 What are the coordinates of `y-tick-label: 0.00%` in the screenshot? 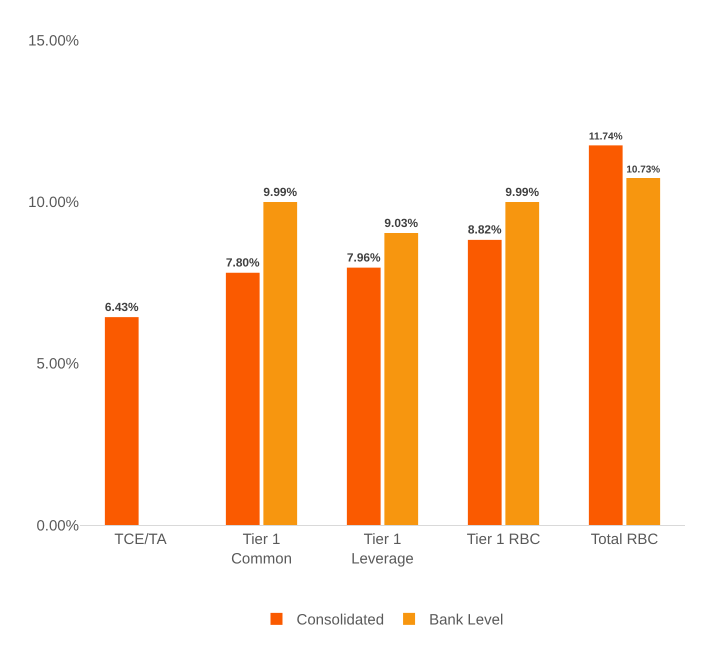 It's located at (57, 525).